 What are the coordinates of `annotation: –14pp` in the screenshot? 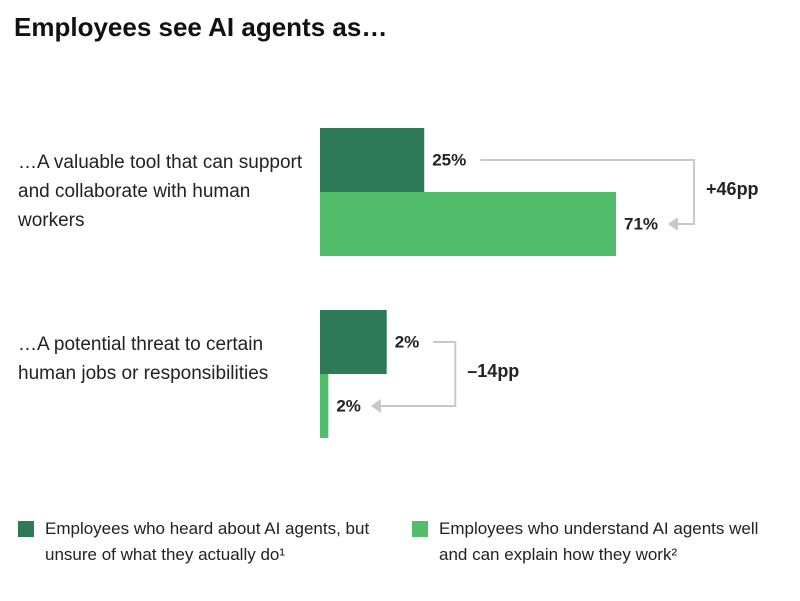 It's located at (493, 371).